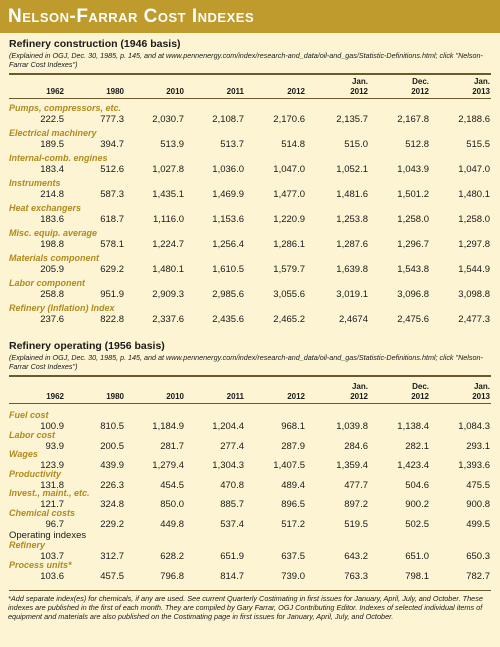  What do you see at coordinates (168, 426) in the screenshot?
I see `table-cell: 1,184.9` at bounding box center [168, 426].